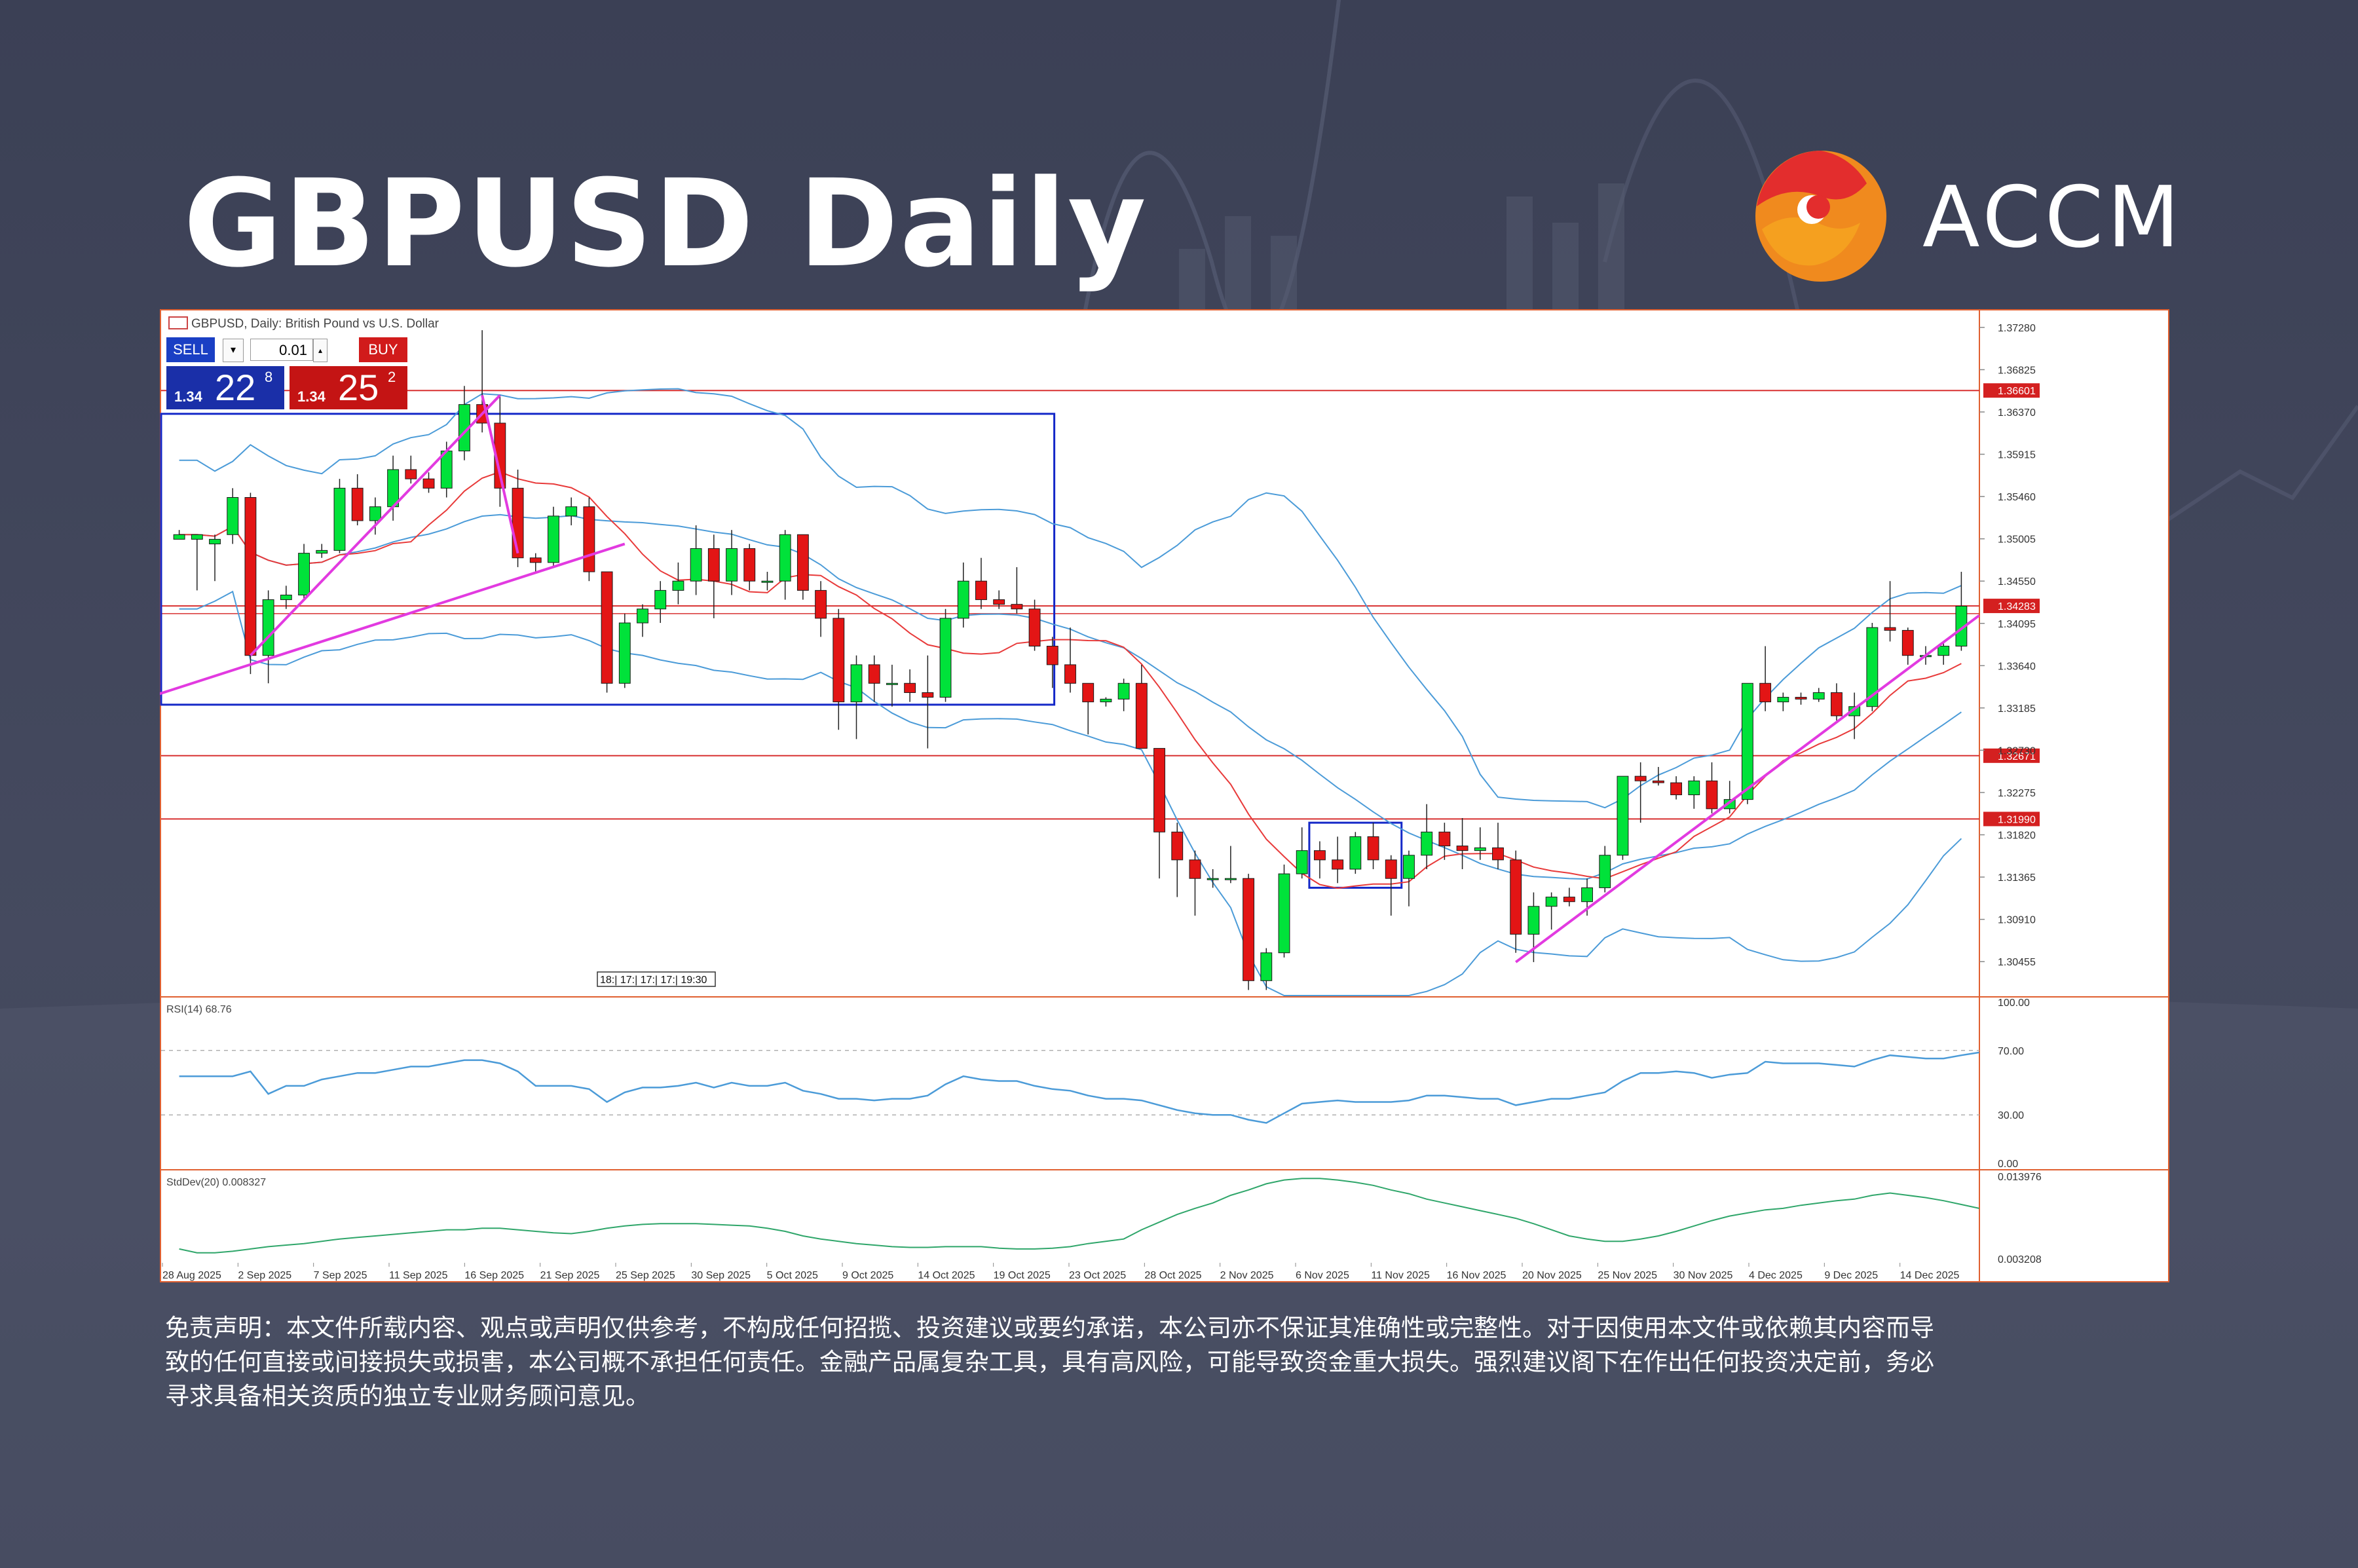 This screenshot has width=2358, height=1568. What do you see at coordinates (191, 349) in the screenshot?
I see `sell-button: SELL` at bounding box center [191, 349].